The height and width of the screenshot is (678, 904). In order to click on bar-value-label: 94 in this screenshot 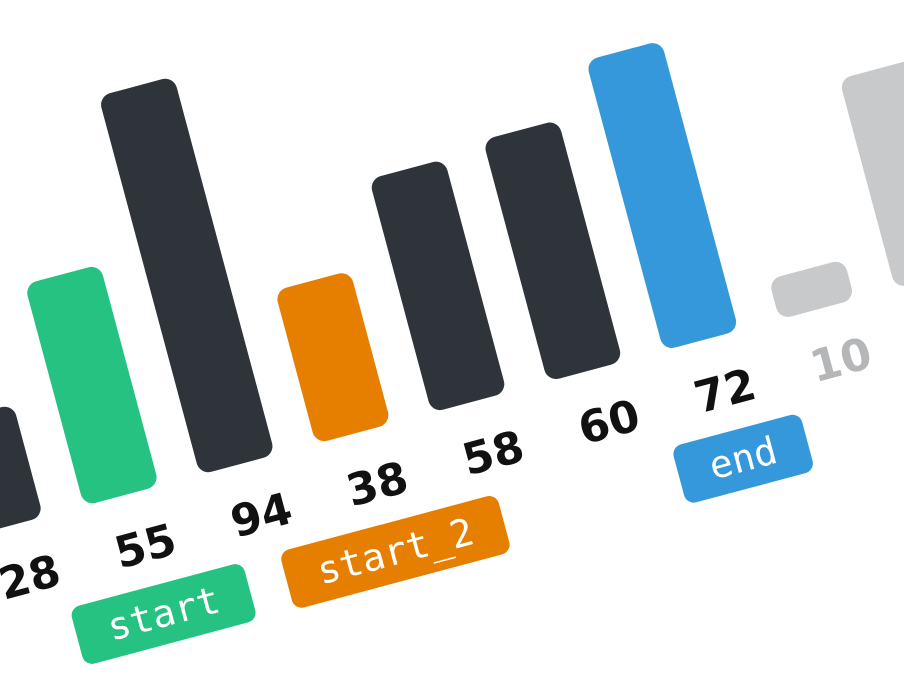, I will do `click(261, 515)`.